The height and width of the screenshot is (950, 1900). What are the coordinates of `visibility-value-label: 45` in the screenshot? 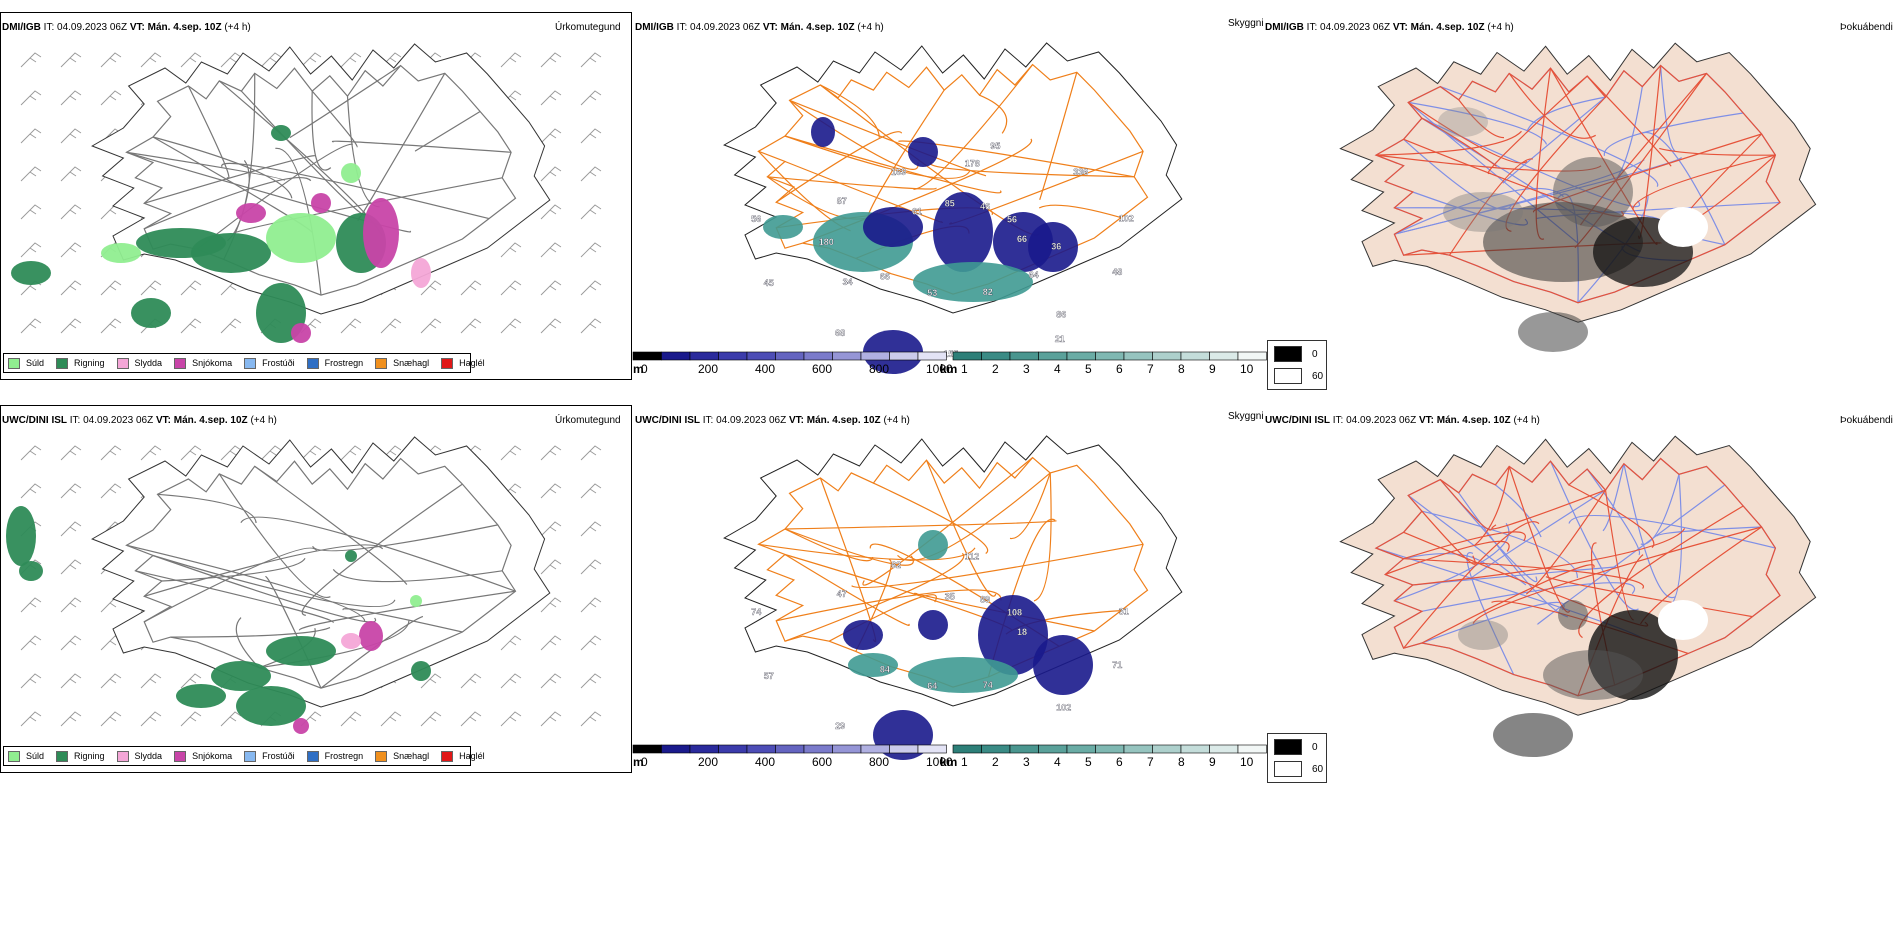 It's located at (769, 283).